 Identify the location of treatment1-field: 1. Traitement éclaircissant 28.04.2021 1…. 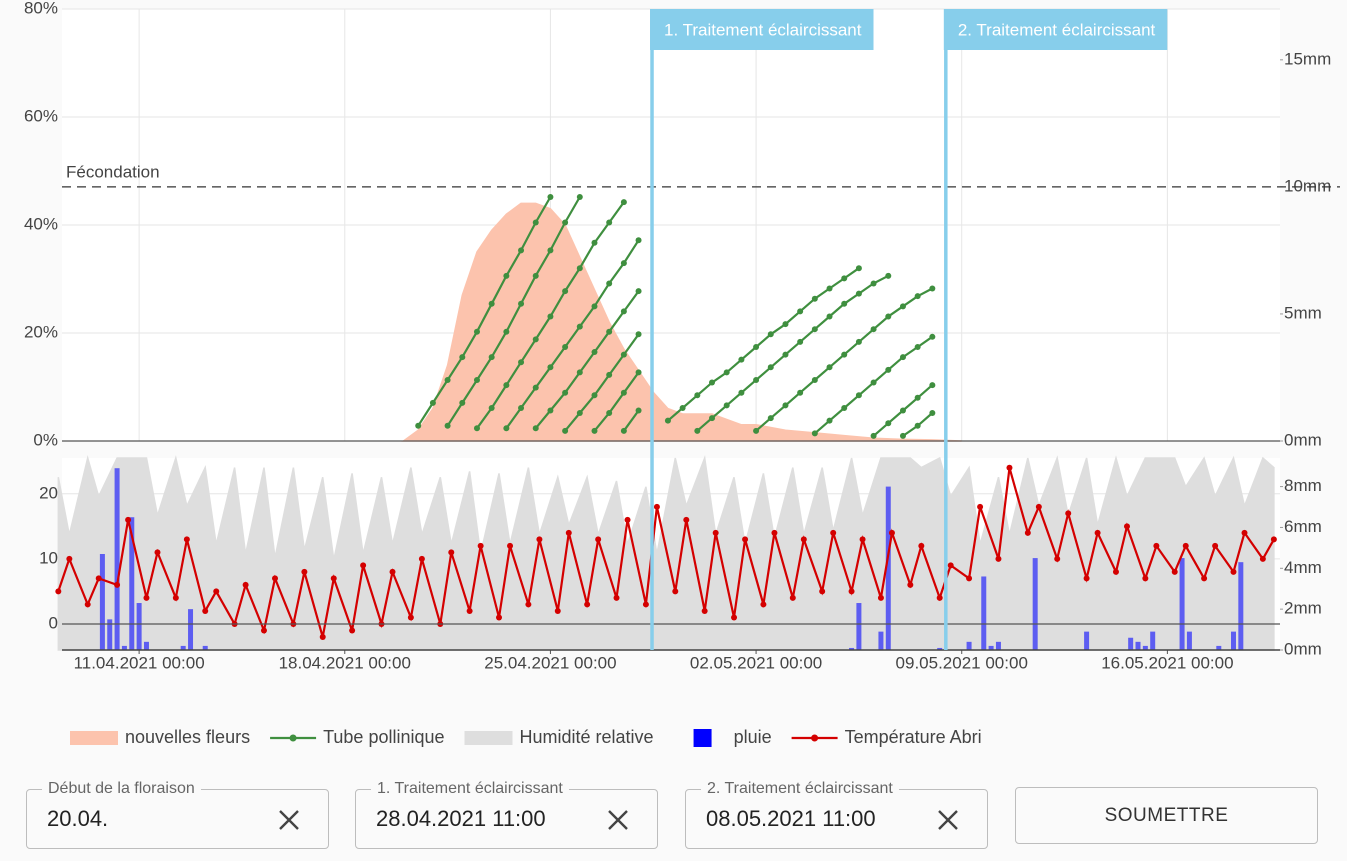
(506, 814).